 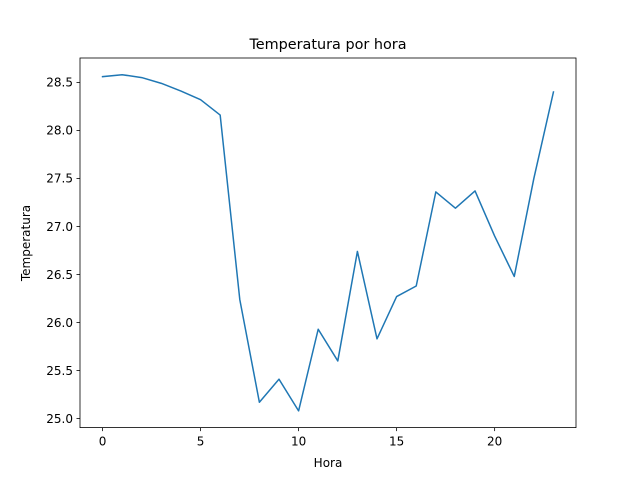 I want to click on x-axis: 0 5 10 15 20, so click(x=300, y=438).